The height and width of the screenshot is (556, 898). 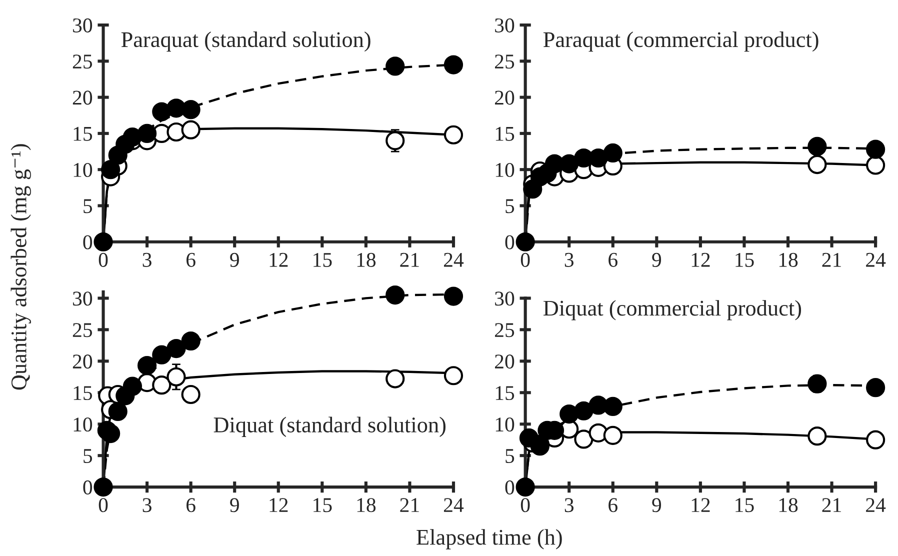 What do you see at coordinates (672, 310) in the screenshot?
I see `chart-title: Diquat (commercial product)` at bounding box center [672, 310].